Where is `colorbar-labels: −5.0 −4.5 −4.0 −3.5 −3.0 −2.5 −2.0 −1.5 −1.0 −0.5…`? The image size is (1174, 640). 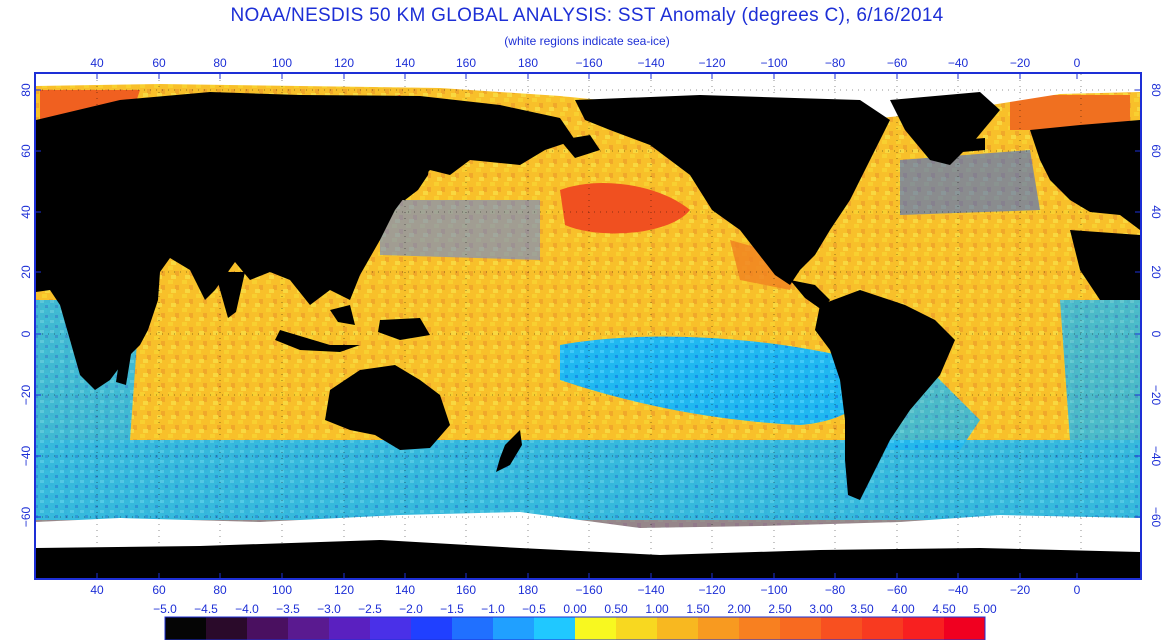
colorbar-labels: −5.0 −4.5 −4.0 −3.5 −3.0 −2.5 −2.0 −1.5 −1.0 −0.5… is located at coordinates (575, 609).